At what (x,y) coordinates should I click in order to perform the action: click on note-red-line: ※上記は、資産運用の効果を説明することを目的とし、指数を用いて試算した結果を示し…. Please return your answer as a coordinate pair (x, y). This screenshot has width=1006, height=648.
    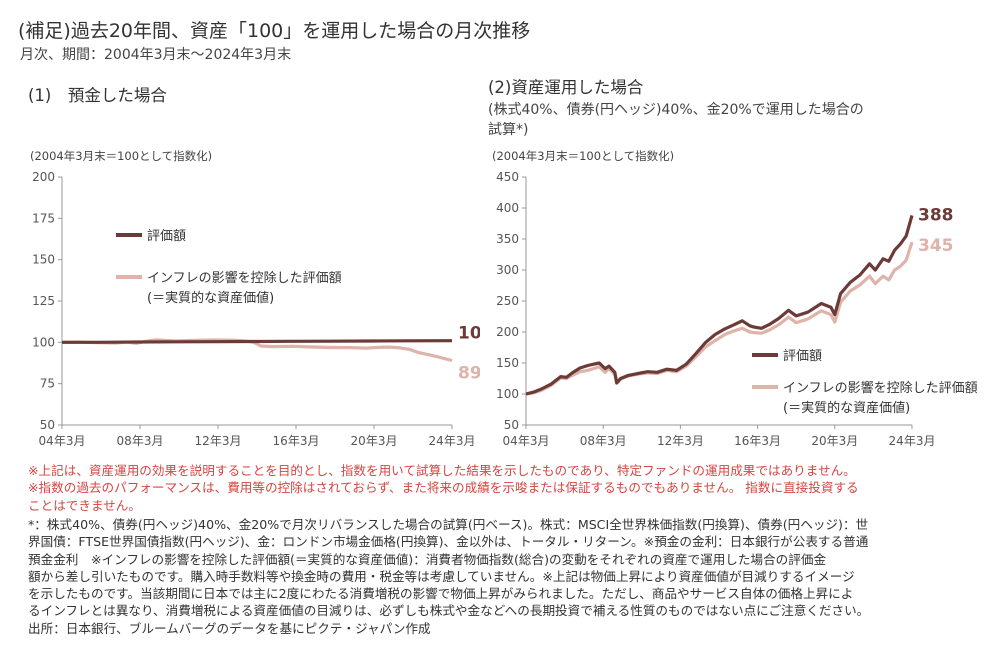
    Looking at the image, I should click on (442, 470).